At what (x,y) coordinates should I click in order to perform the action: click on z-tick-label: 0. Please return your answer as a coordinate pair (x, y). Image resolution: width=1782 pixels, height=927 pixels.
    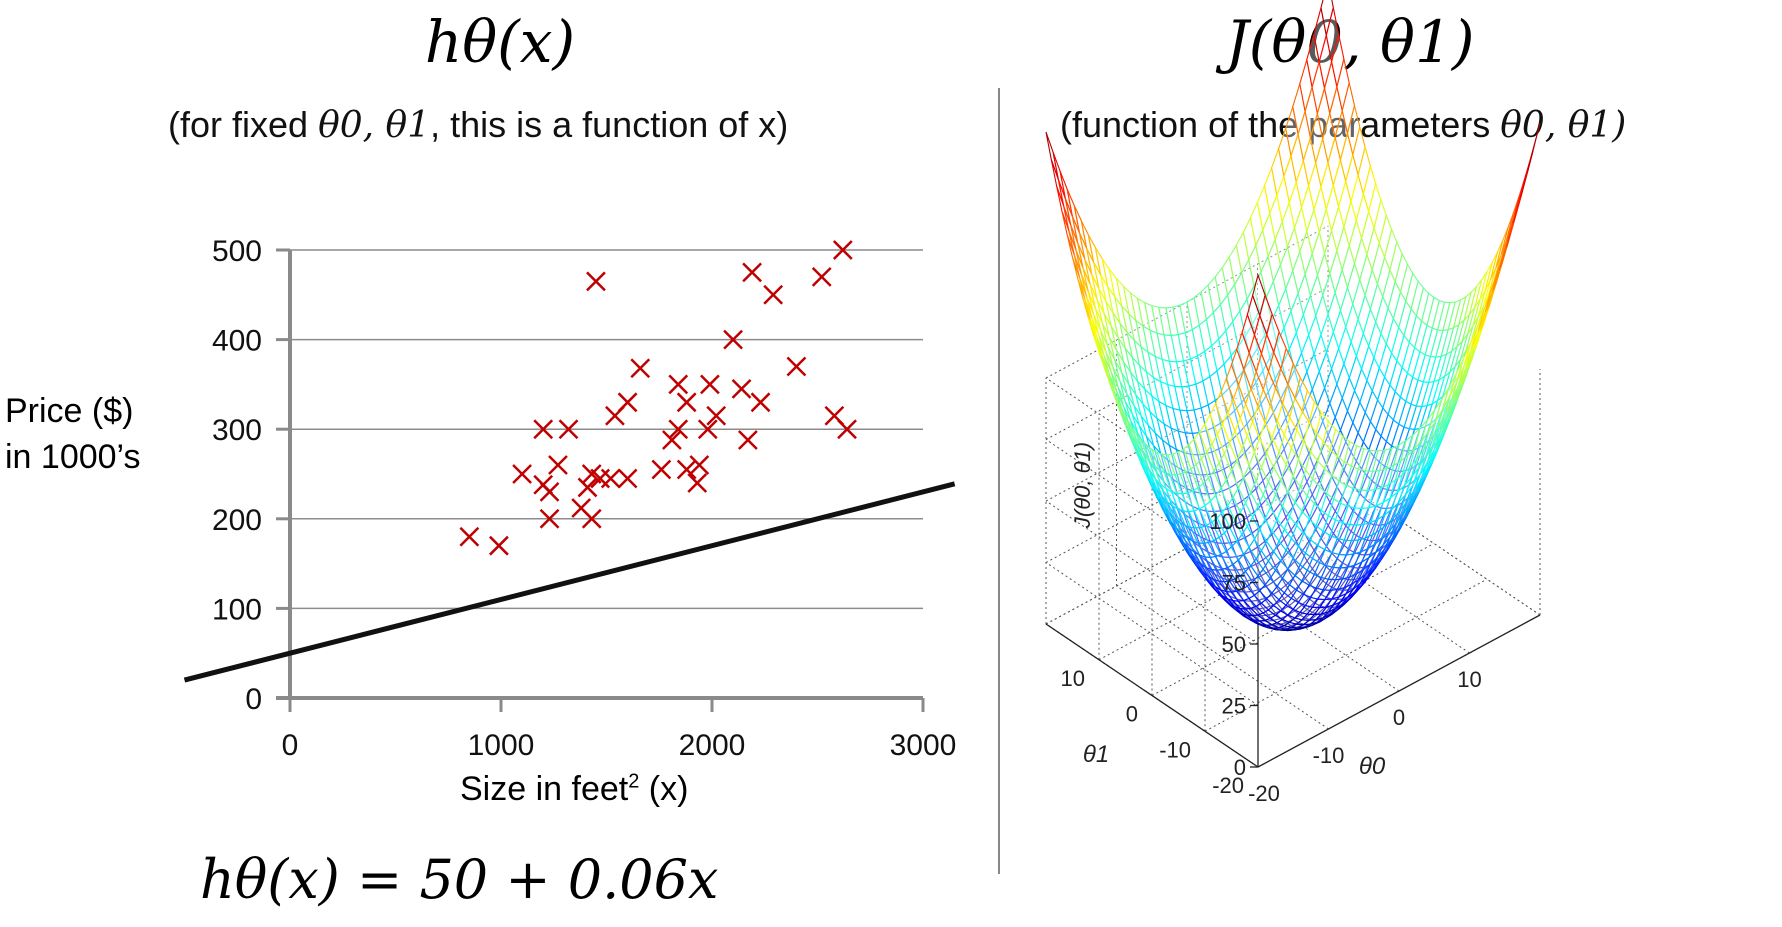
    Looking at the image, I should click on (1240, 767).